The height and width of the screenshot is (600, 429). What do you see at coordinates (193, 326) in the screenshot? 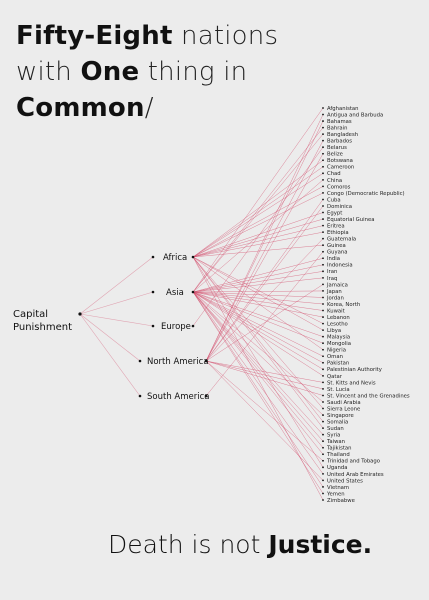
I see `region-dot-right-europe` at bounding box center [193, 326].